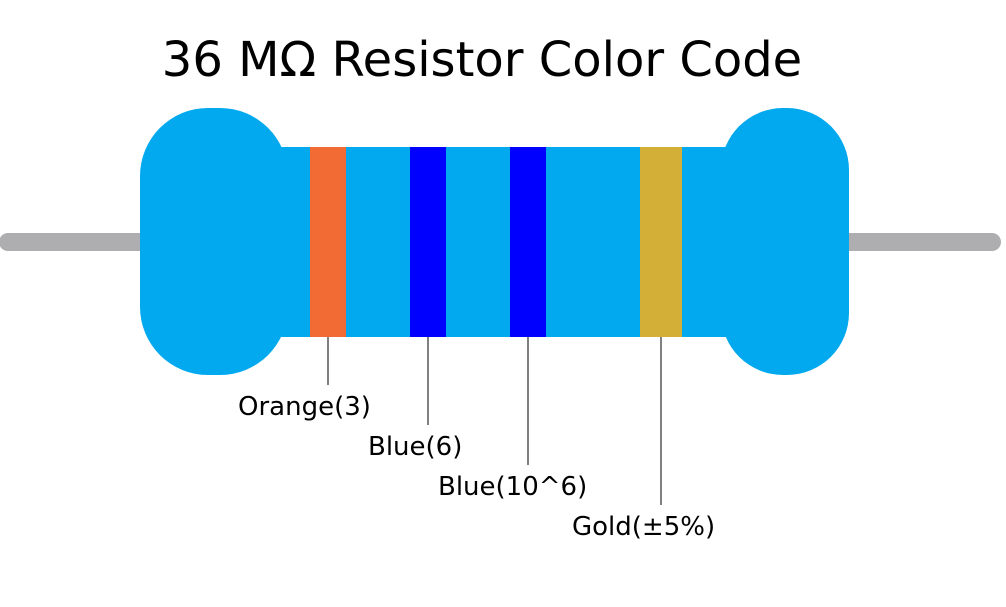  What do you see at coordinates (304, 407) in the screenshot?
I see `label-orange: Orange(3)` at bounding box center [304, 407].